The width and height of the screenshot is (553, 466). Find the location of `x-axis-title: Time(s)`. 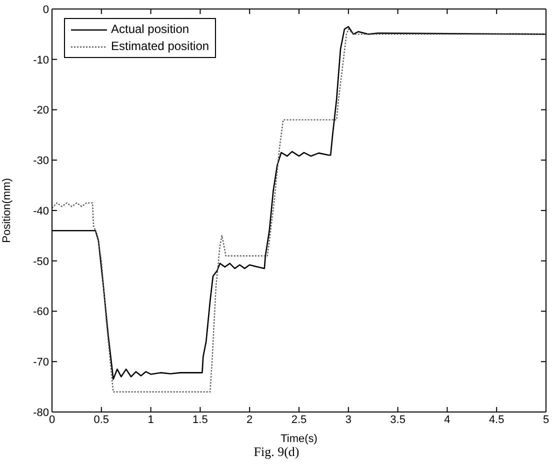

x-axis-title: Time(s) is located at coordinates (299, 439).